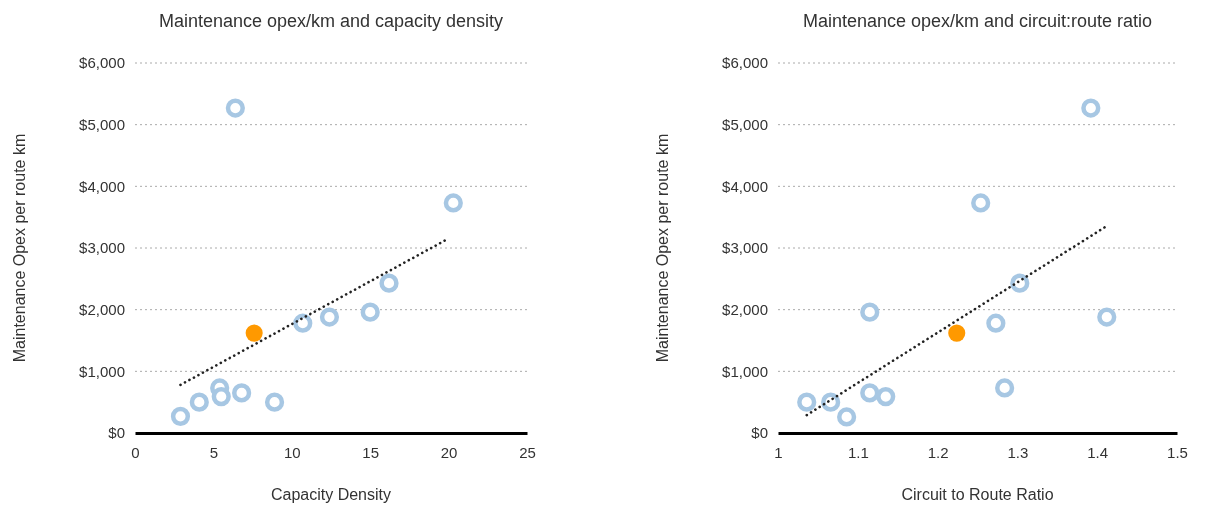  I want to click on x-tick-label: 10, so click(292, 452).